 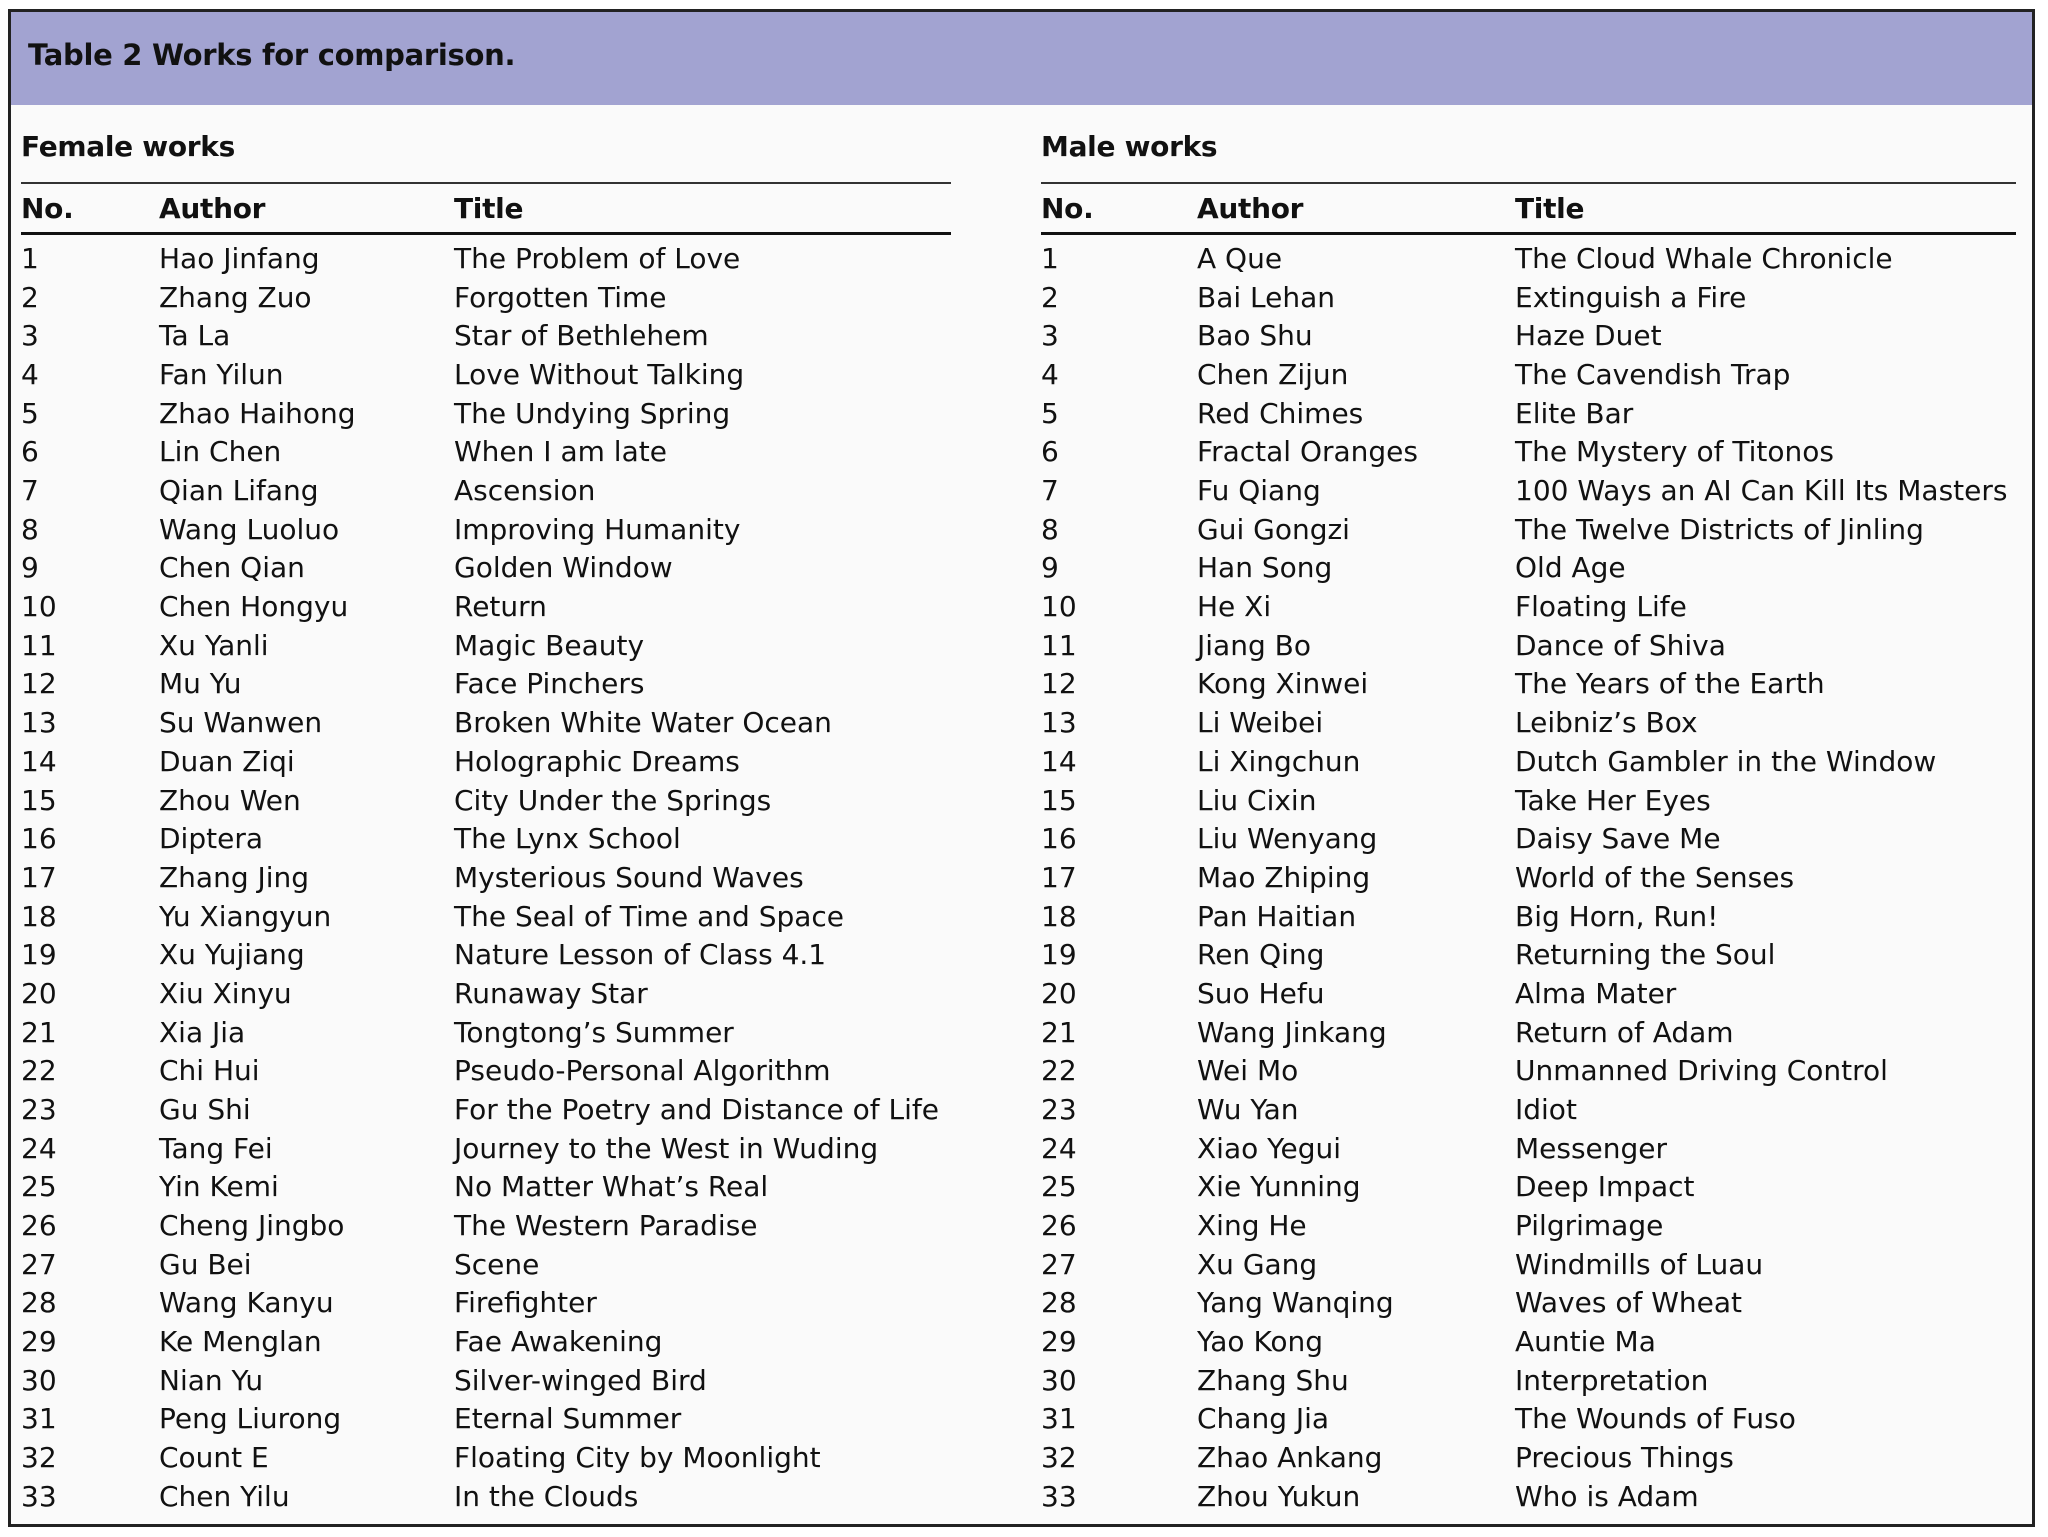 What do you see at coordinates (39, 761) in the screenshot?
I see `row-number: 14` at bounding box center [39, 761].